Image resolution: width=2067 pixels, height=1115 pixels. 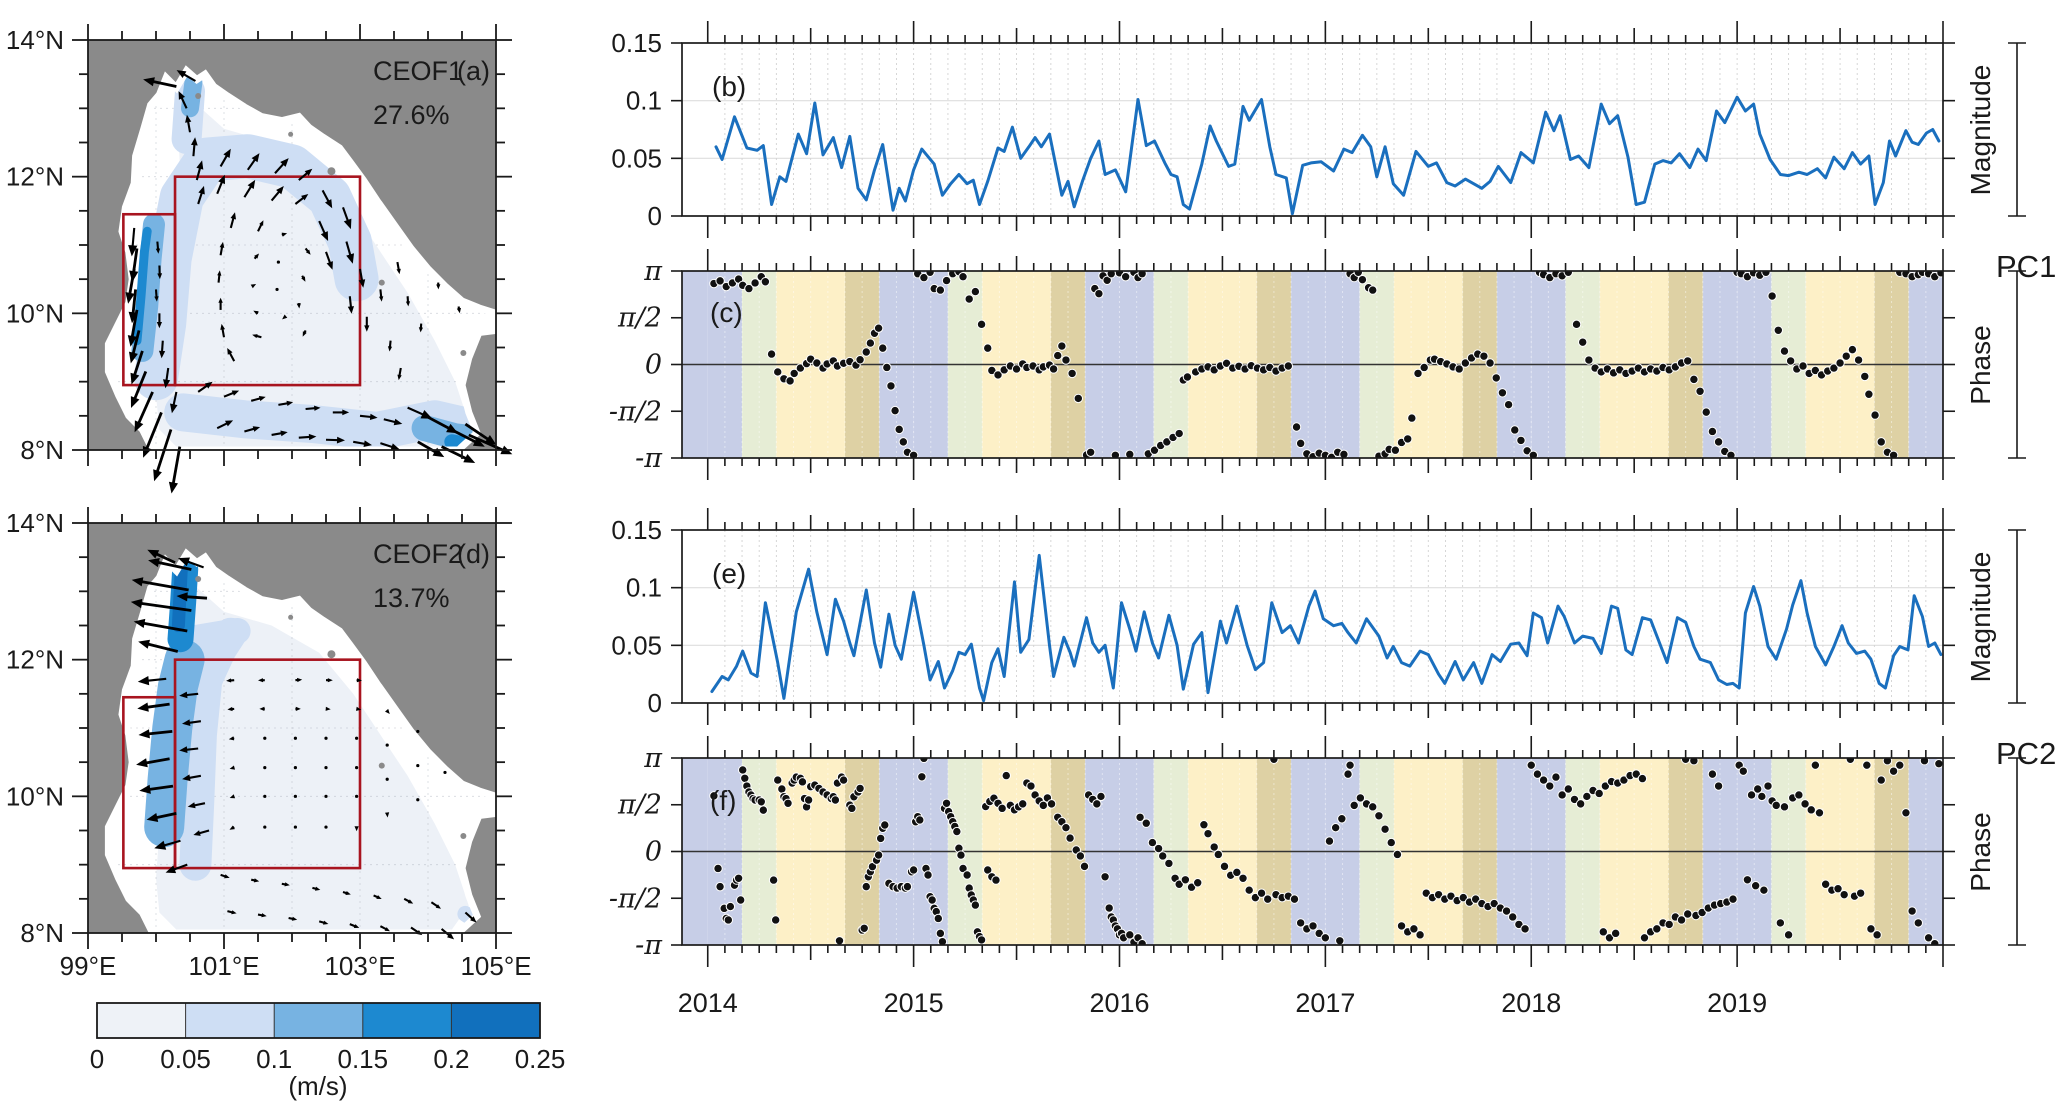 What do you see at coordinates (35, 40) in the screenshot?
I see `lat-tick-label: 14°N` at bounding box center [35, 40].